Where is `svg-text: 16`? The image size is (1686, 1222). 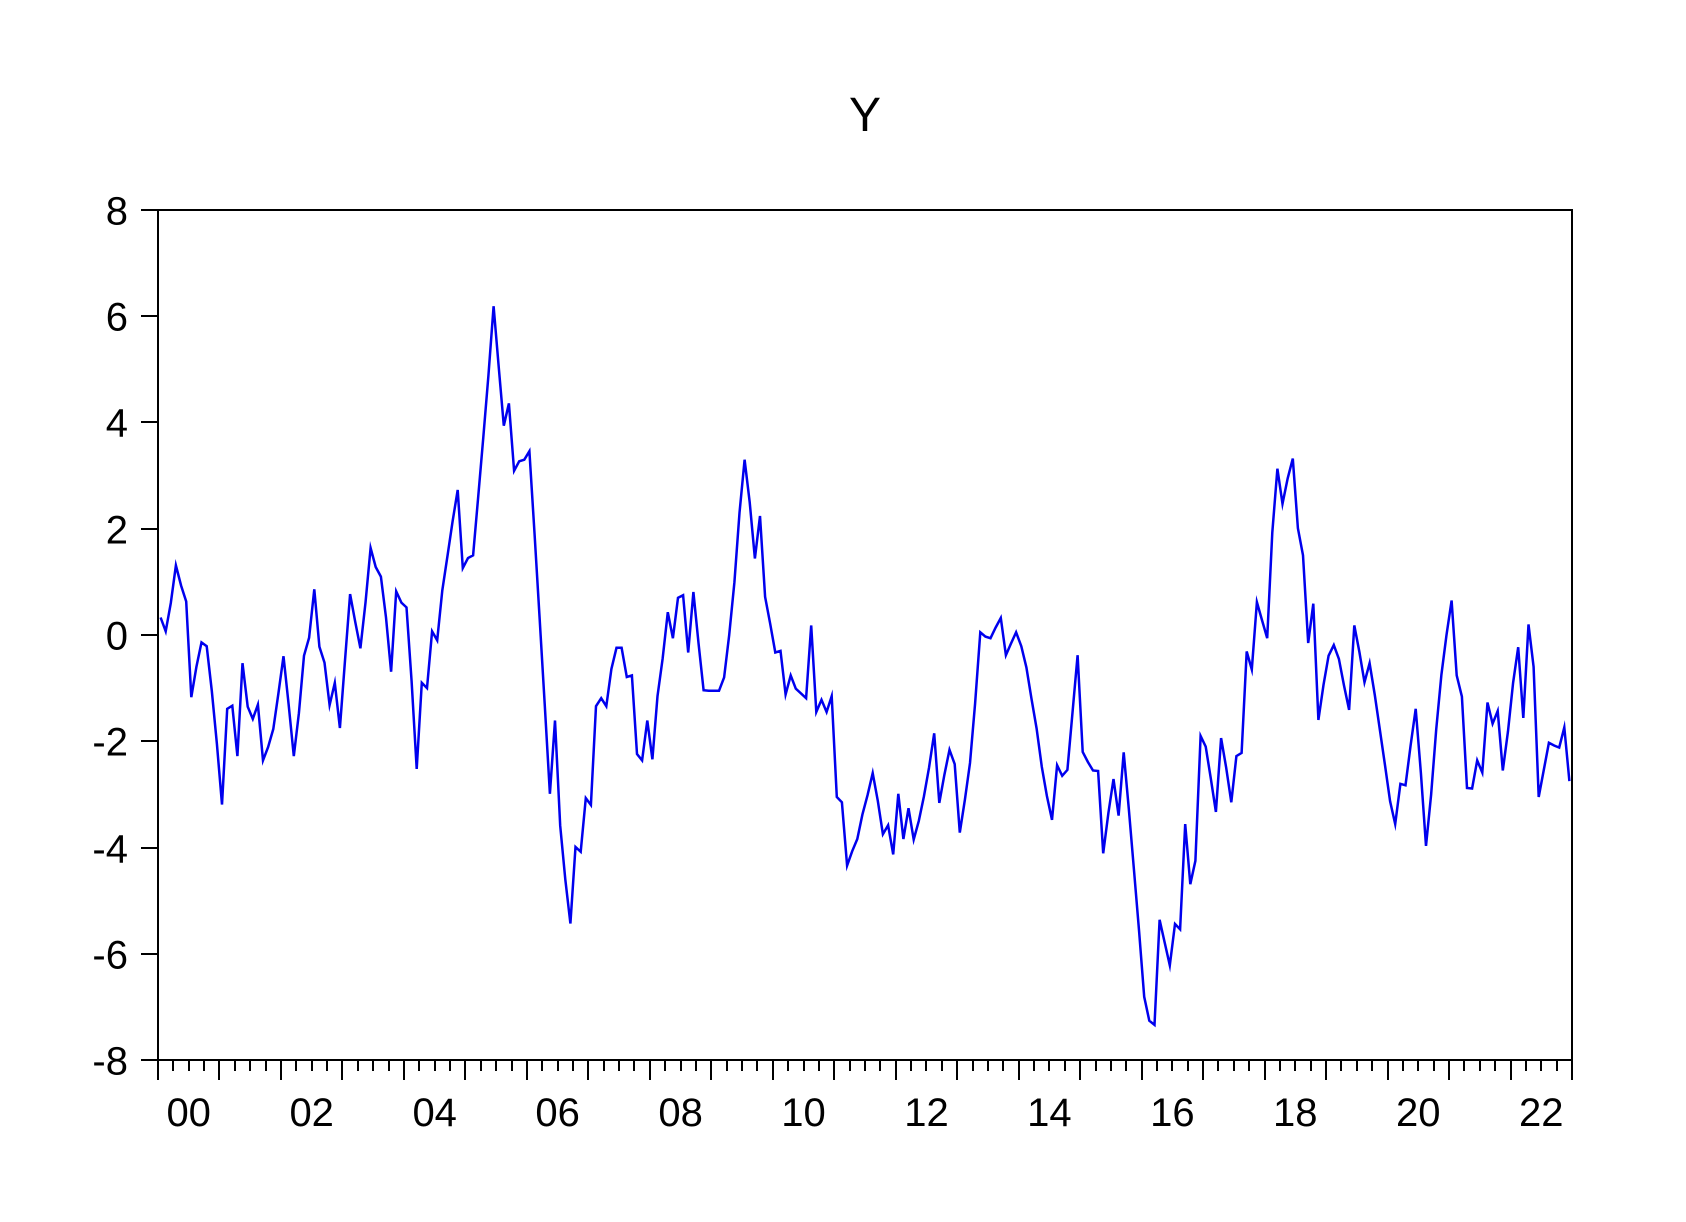 svg-text: 16 is located at coordinates (1172, 1113).